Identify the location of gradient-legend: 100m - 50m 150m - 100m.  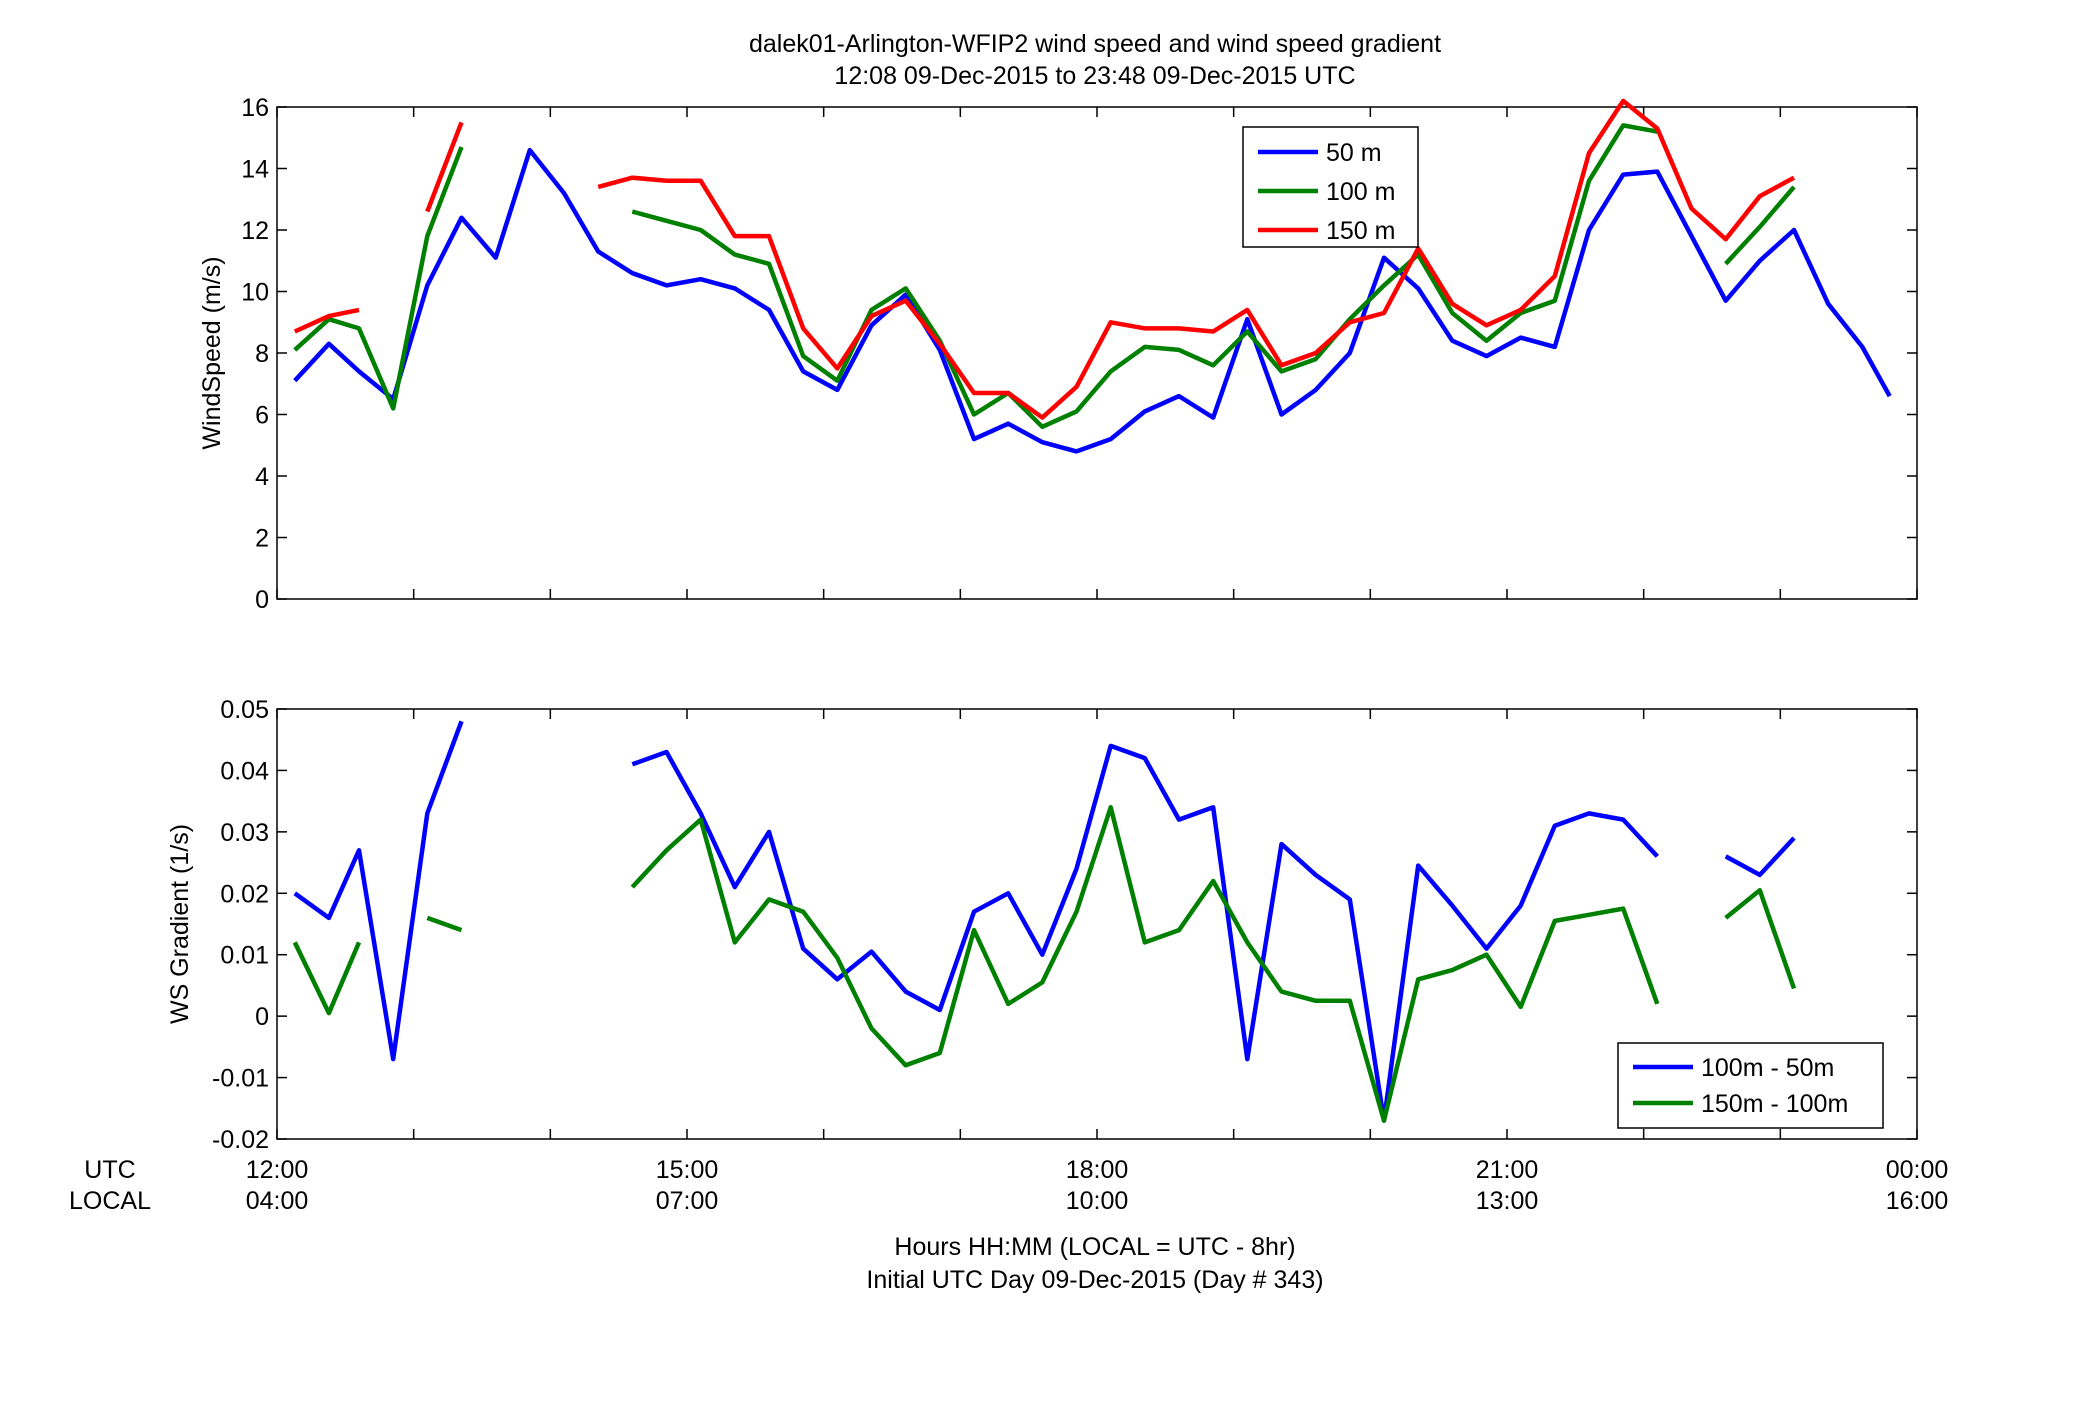
(1750, 1085).